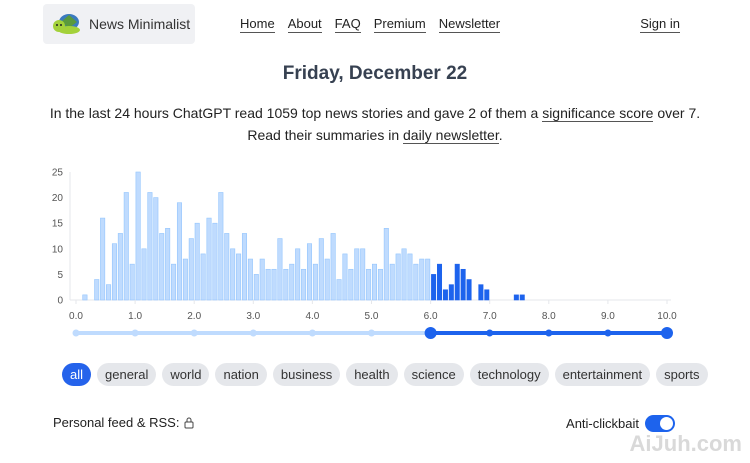 Image resolution: width=750 pixels, height=463 pixels. What do you see at coordinates (549, 316) in the screenshot?
I see `x-tick-label: 8.0` at bounding box center [549, 316].